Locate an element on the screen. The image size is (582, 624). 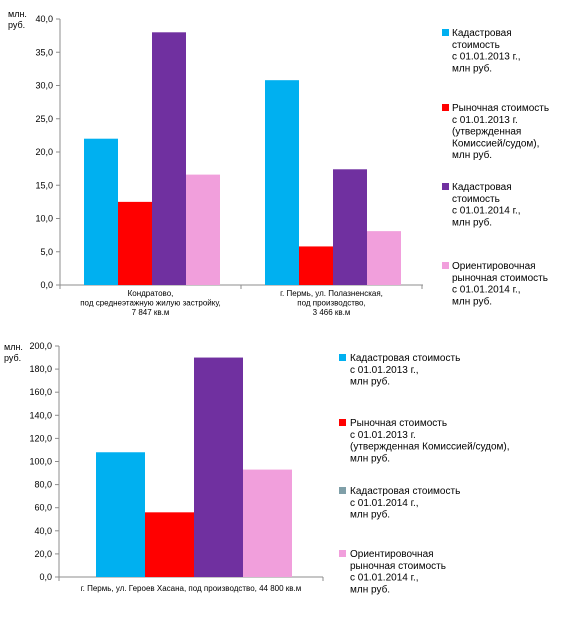
x-category-label: под производство, is located at coordinates (331, 303).